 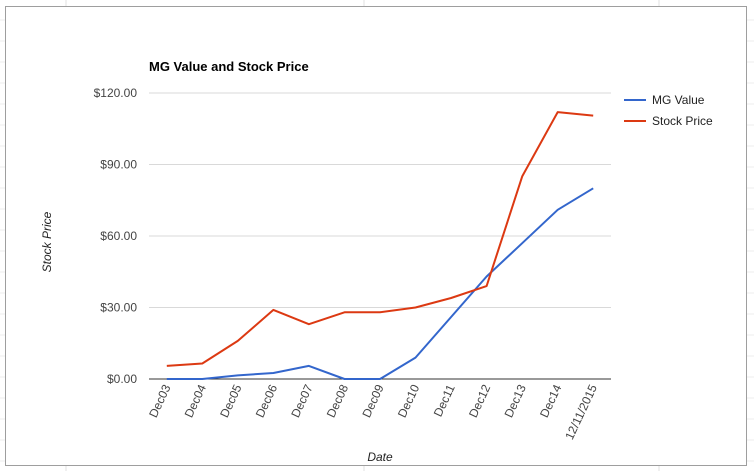 What do you see at coordinates (479, 401) in the screenshot?
I see `x-tick-label: Dec12` at bounding box center [479, 401].